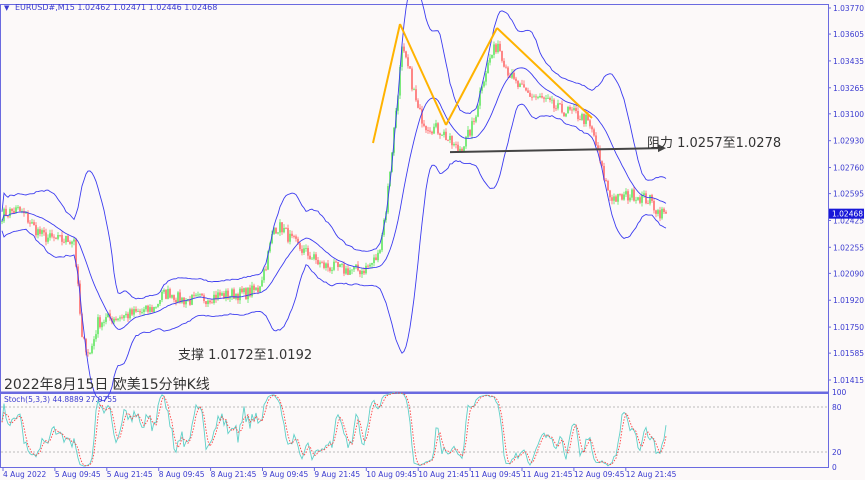  I want to click on stoch-level-label: 100, so click(839, 392).